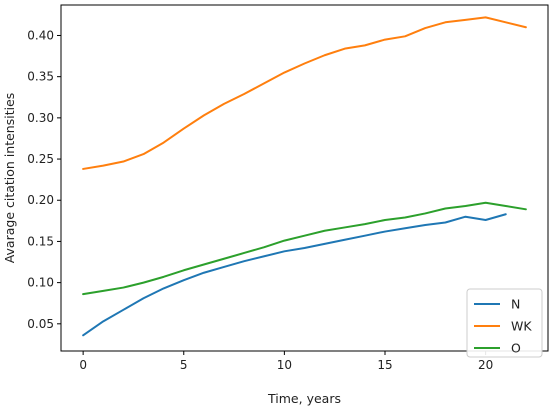 The width and height of the screenshot is (550, 411). Describe the element at coordinates (40, 35) in the screenshot. I see `y-tick-label: 0.40` at that location.